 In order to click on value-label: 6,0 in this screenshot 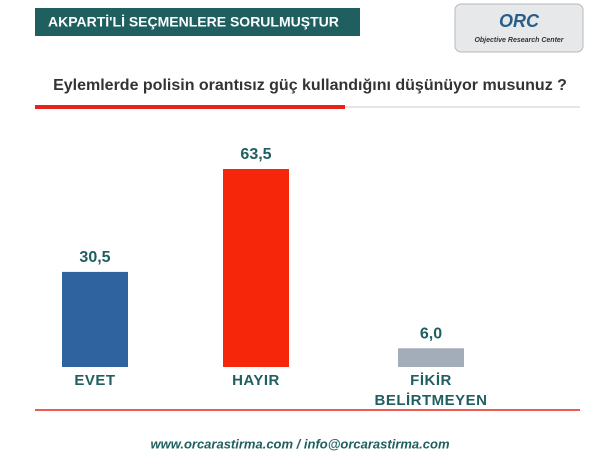, I will do `click(431, 334)`.